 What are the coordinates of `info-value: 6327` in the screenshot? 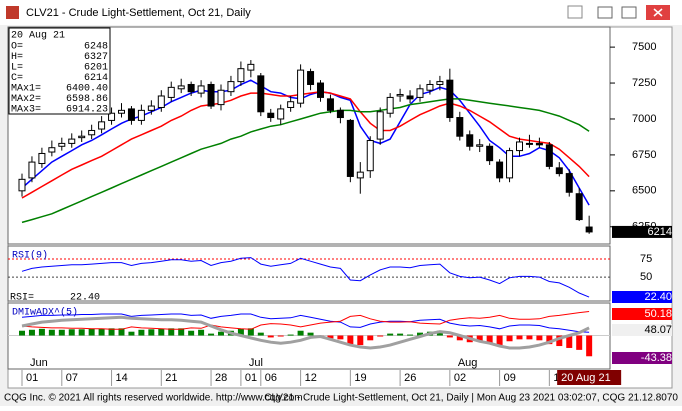 It's located at (96, 57).